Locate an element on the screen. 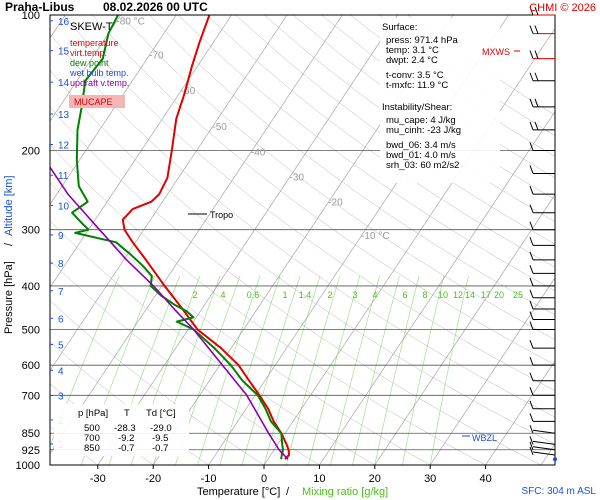 This screenshot has height=500, width=600. altitude-tick-label: 5 is located at coordinates (61, 346).